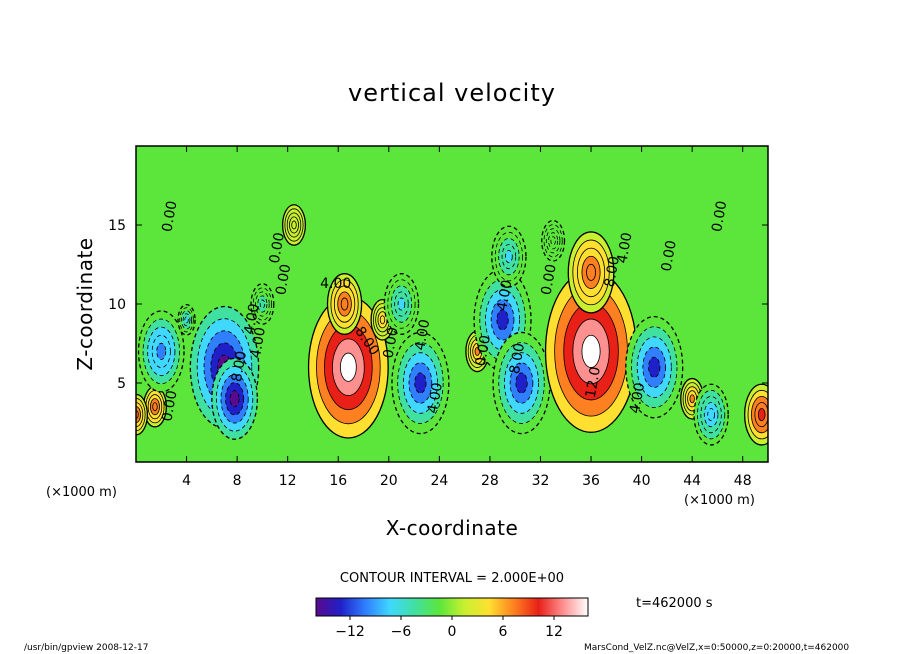 The width and height of the screenshot is (904, 654). What do you see at coordinates (186, 481) in the screenshot?
I see `x-tick-label: 4` at bounding box center [186, 481].